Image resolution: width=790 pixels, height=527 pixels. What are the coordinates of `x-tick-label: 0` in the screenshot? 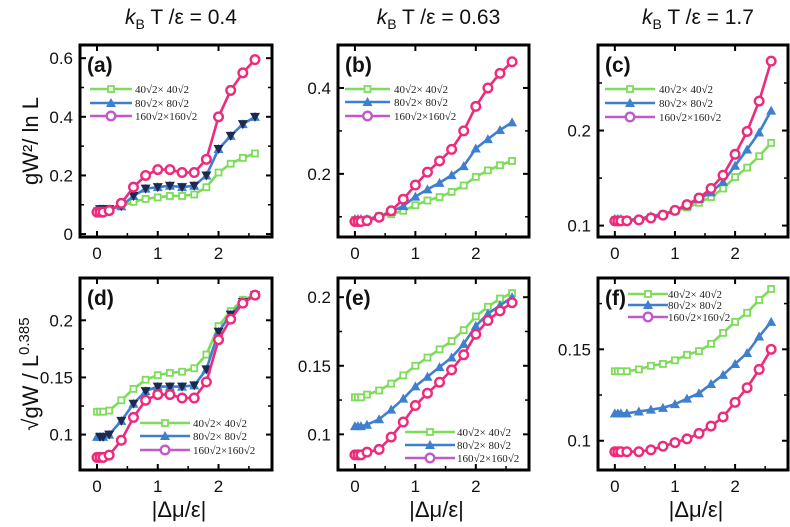 It's located at (614, 253).